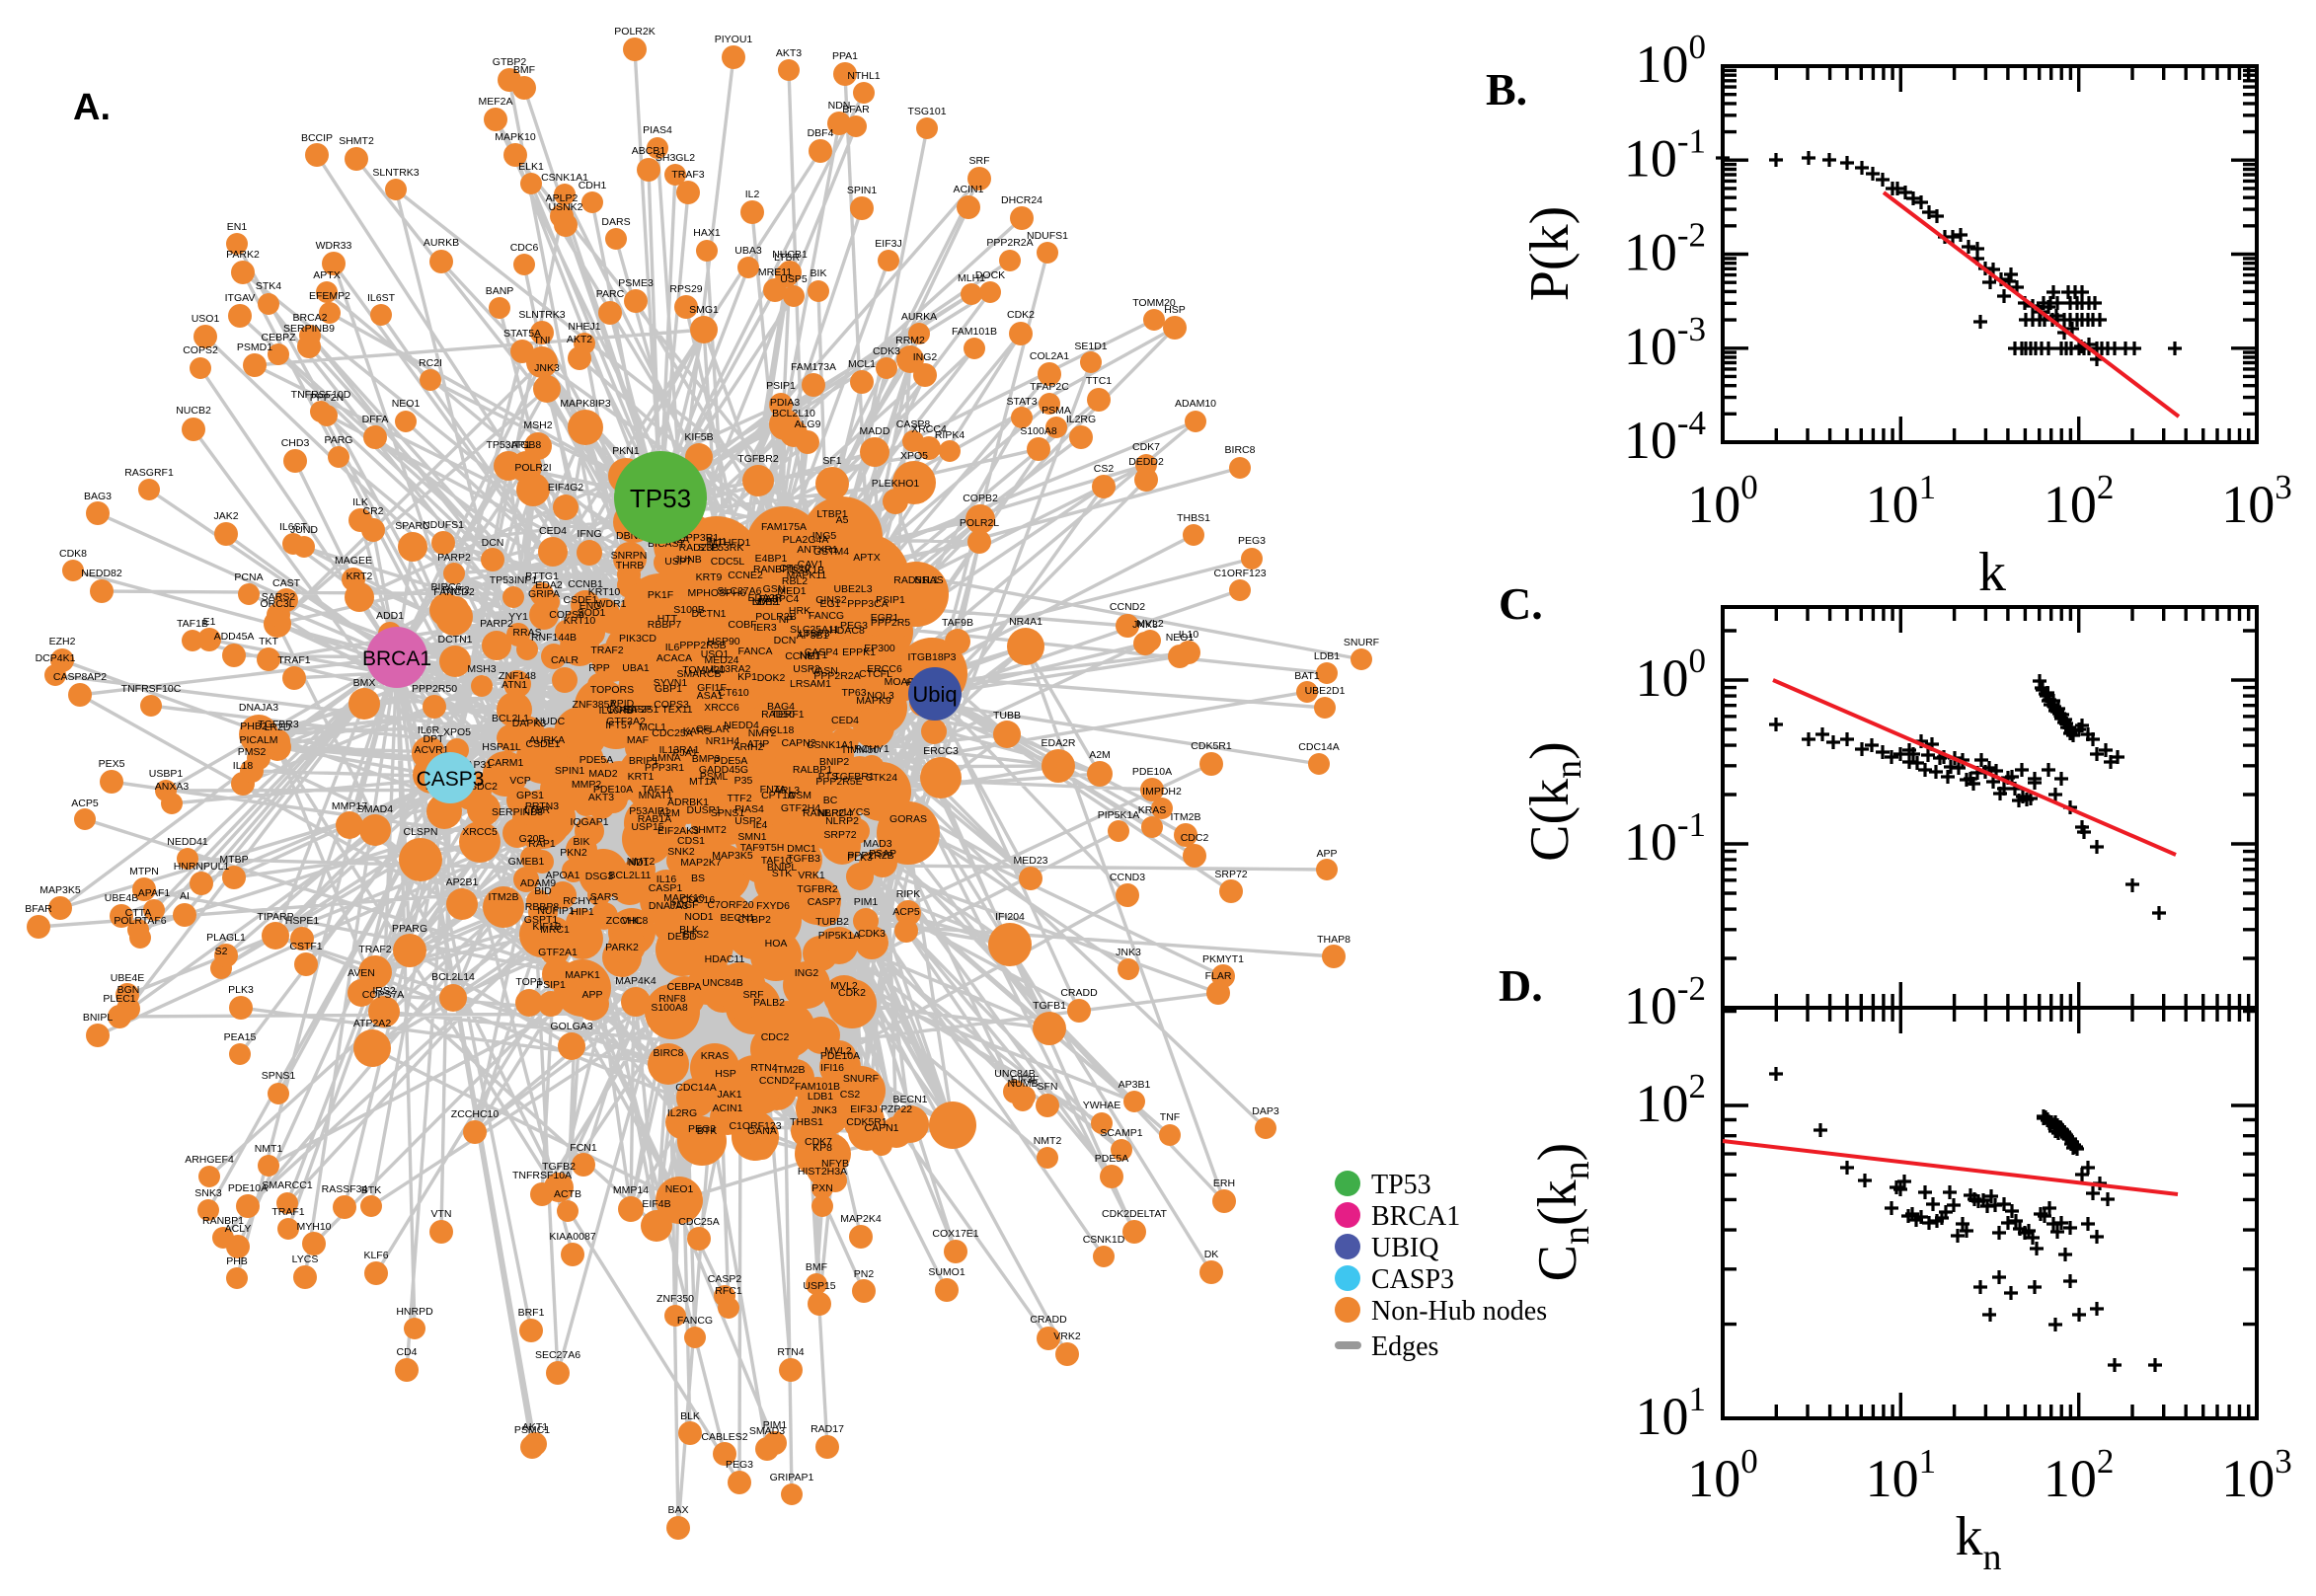 The width and height of the screenshot is (2316, 1596). What do you see at coordinates (1009, 243) in the screenshot?
I see `svg-text: PPP2R2A` at bounding box center [1009, 243].